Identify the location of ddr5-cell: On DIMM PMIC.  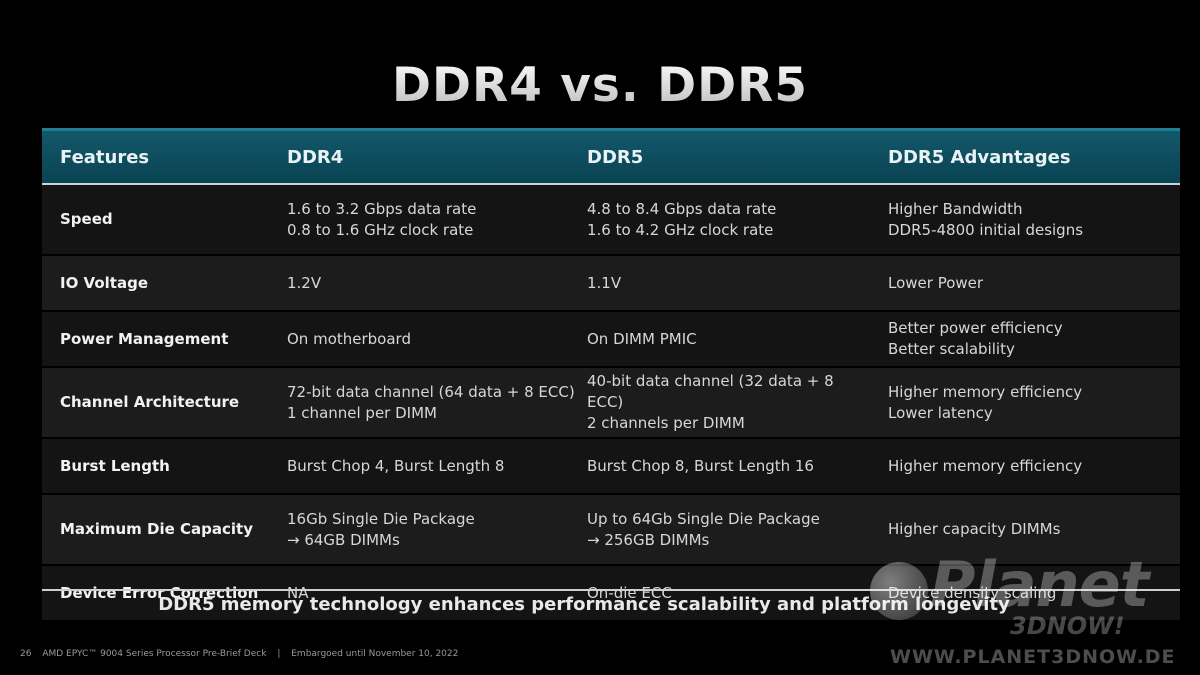
(721, 339).